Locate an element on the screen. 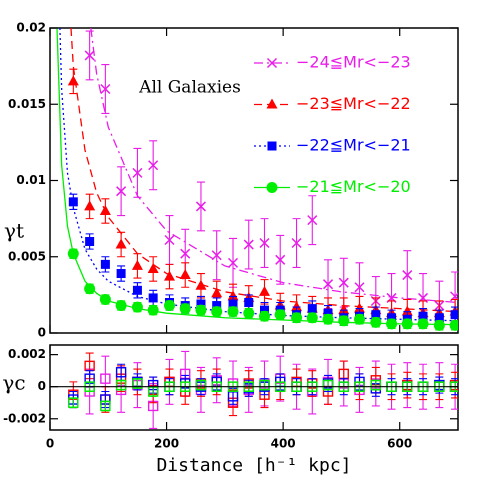  legend-label: −23≦Mr<−22 is located at coordinates (353, 103).